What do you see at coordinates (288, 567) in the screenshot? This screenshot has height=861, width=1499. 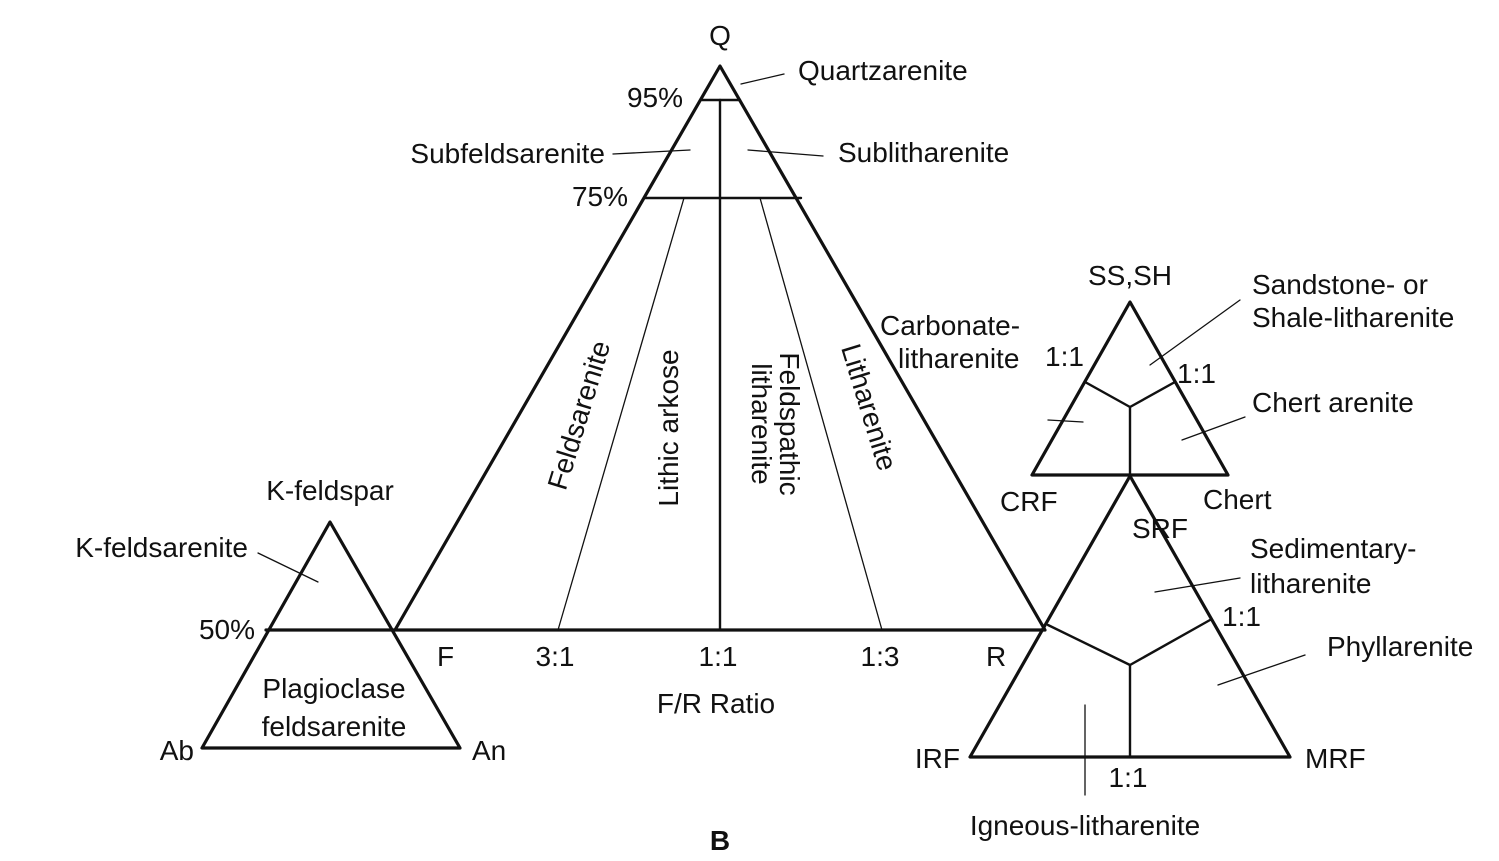 I see `leader-k-feldsarenite` at bounding box center [288, 567].